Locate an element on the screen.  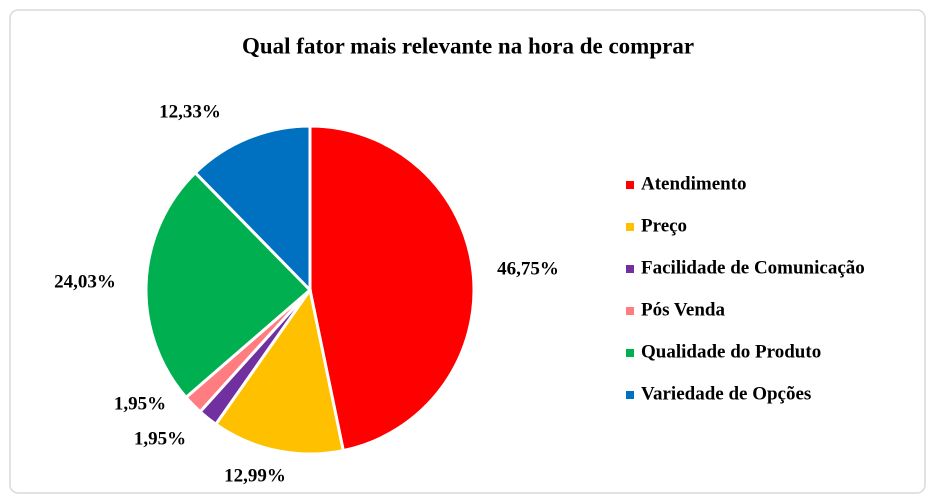
legend-label: Atendimento is located at coordinates (694, 183).